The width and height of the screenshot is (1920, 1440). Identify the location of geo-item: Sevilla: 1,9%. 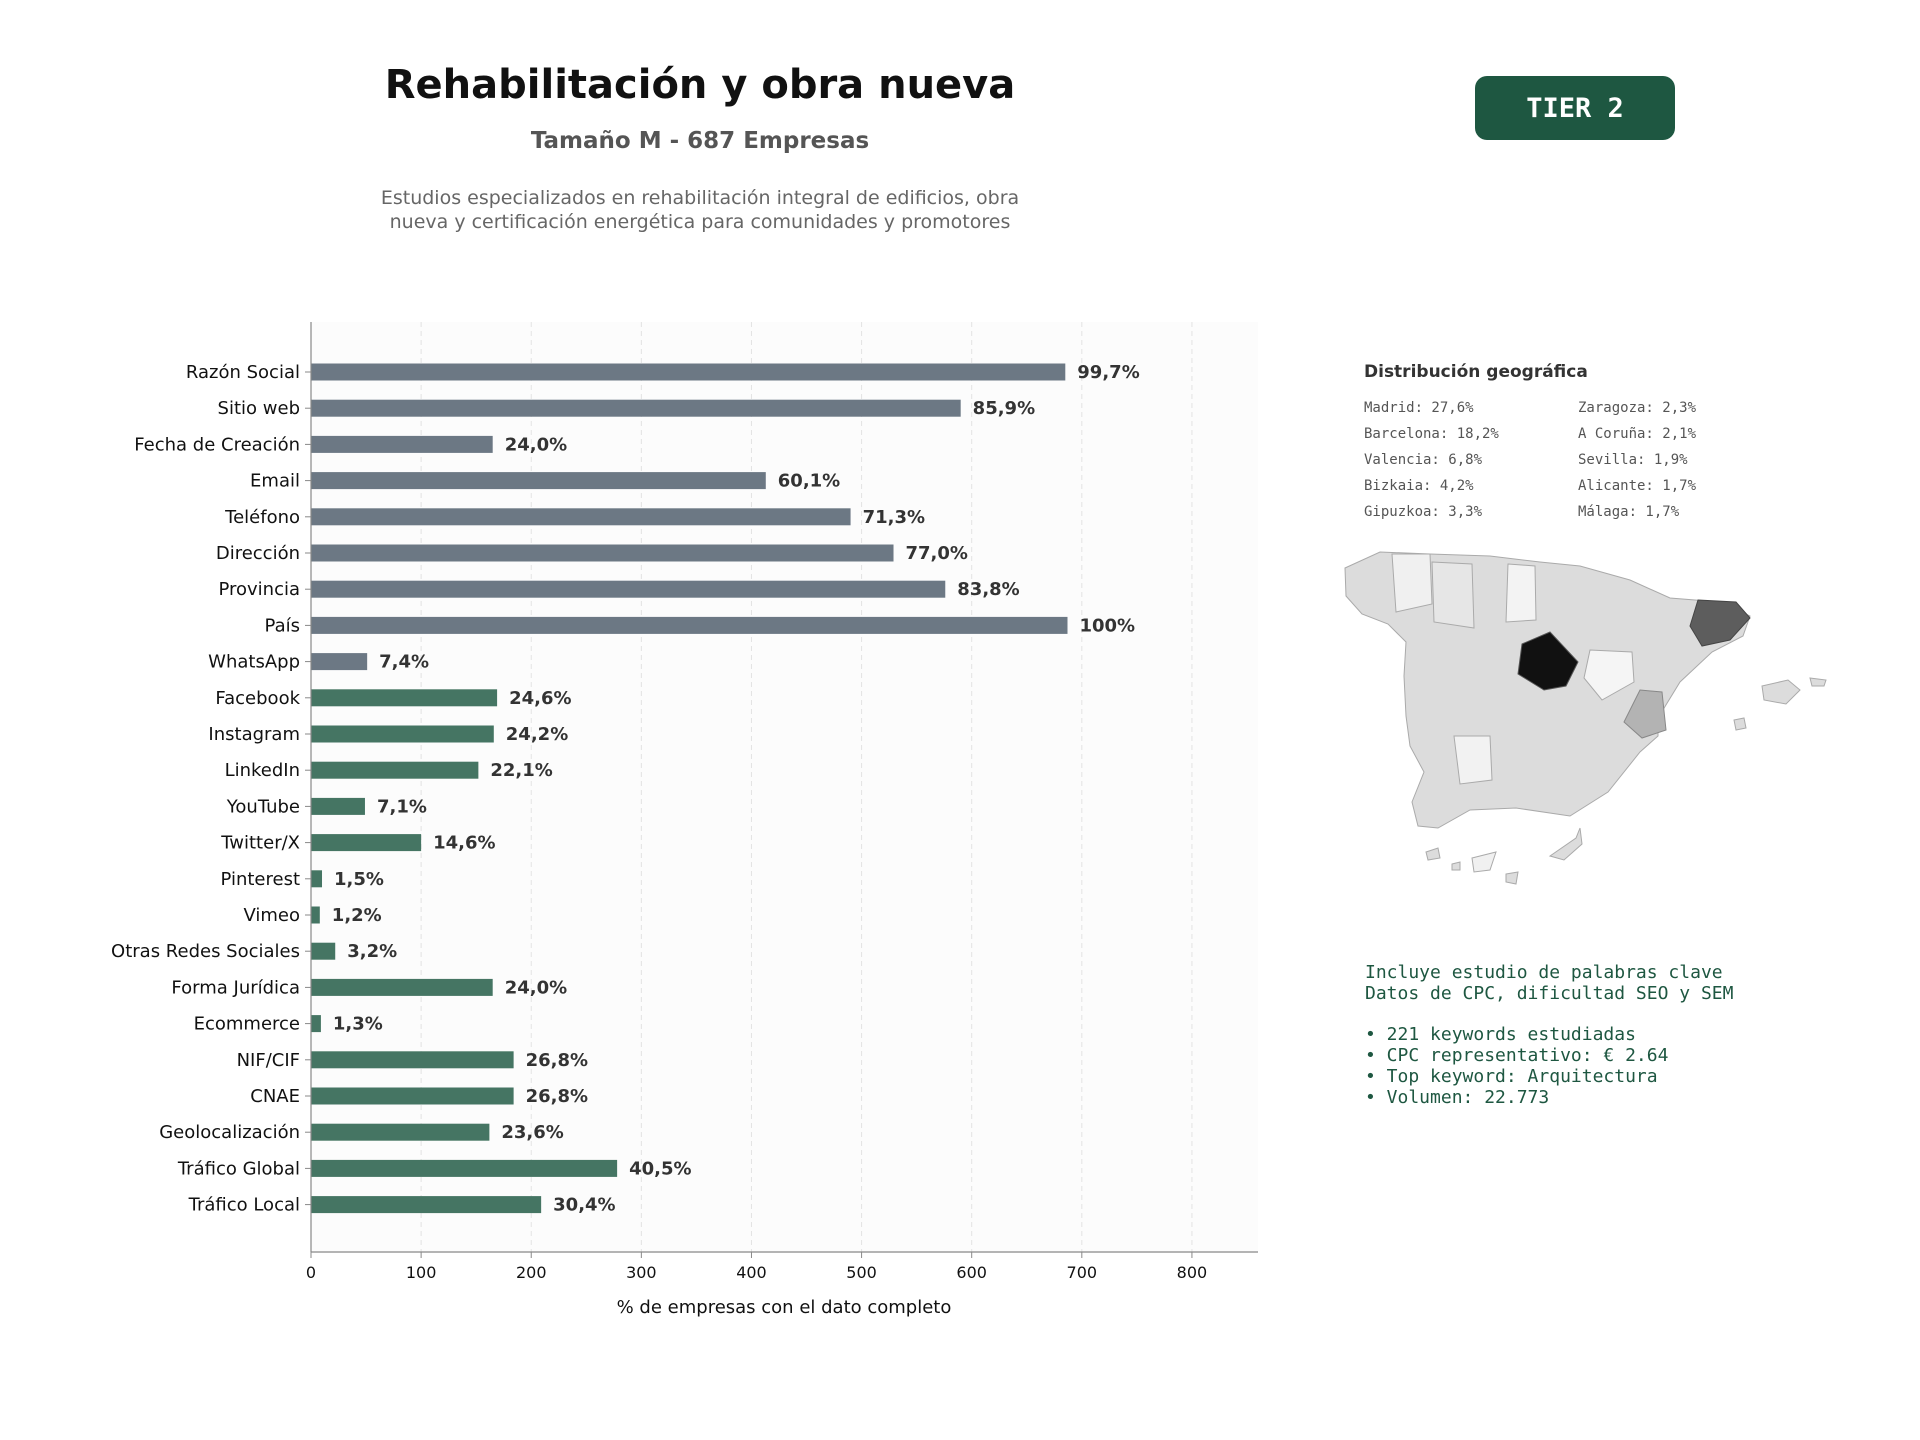
(1633, 460).